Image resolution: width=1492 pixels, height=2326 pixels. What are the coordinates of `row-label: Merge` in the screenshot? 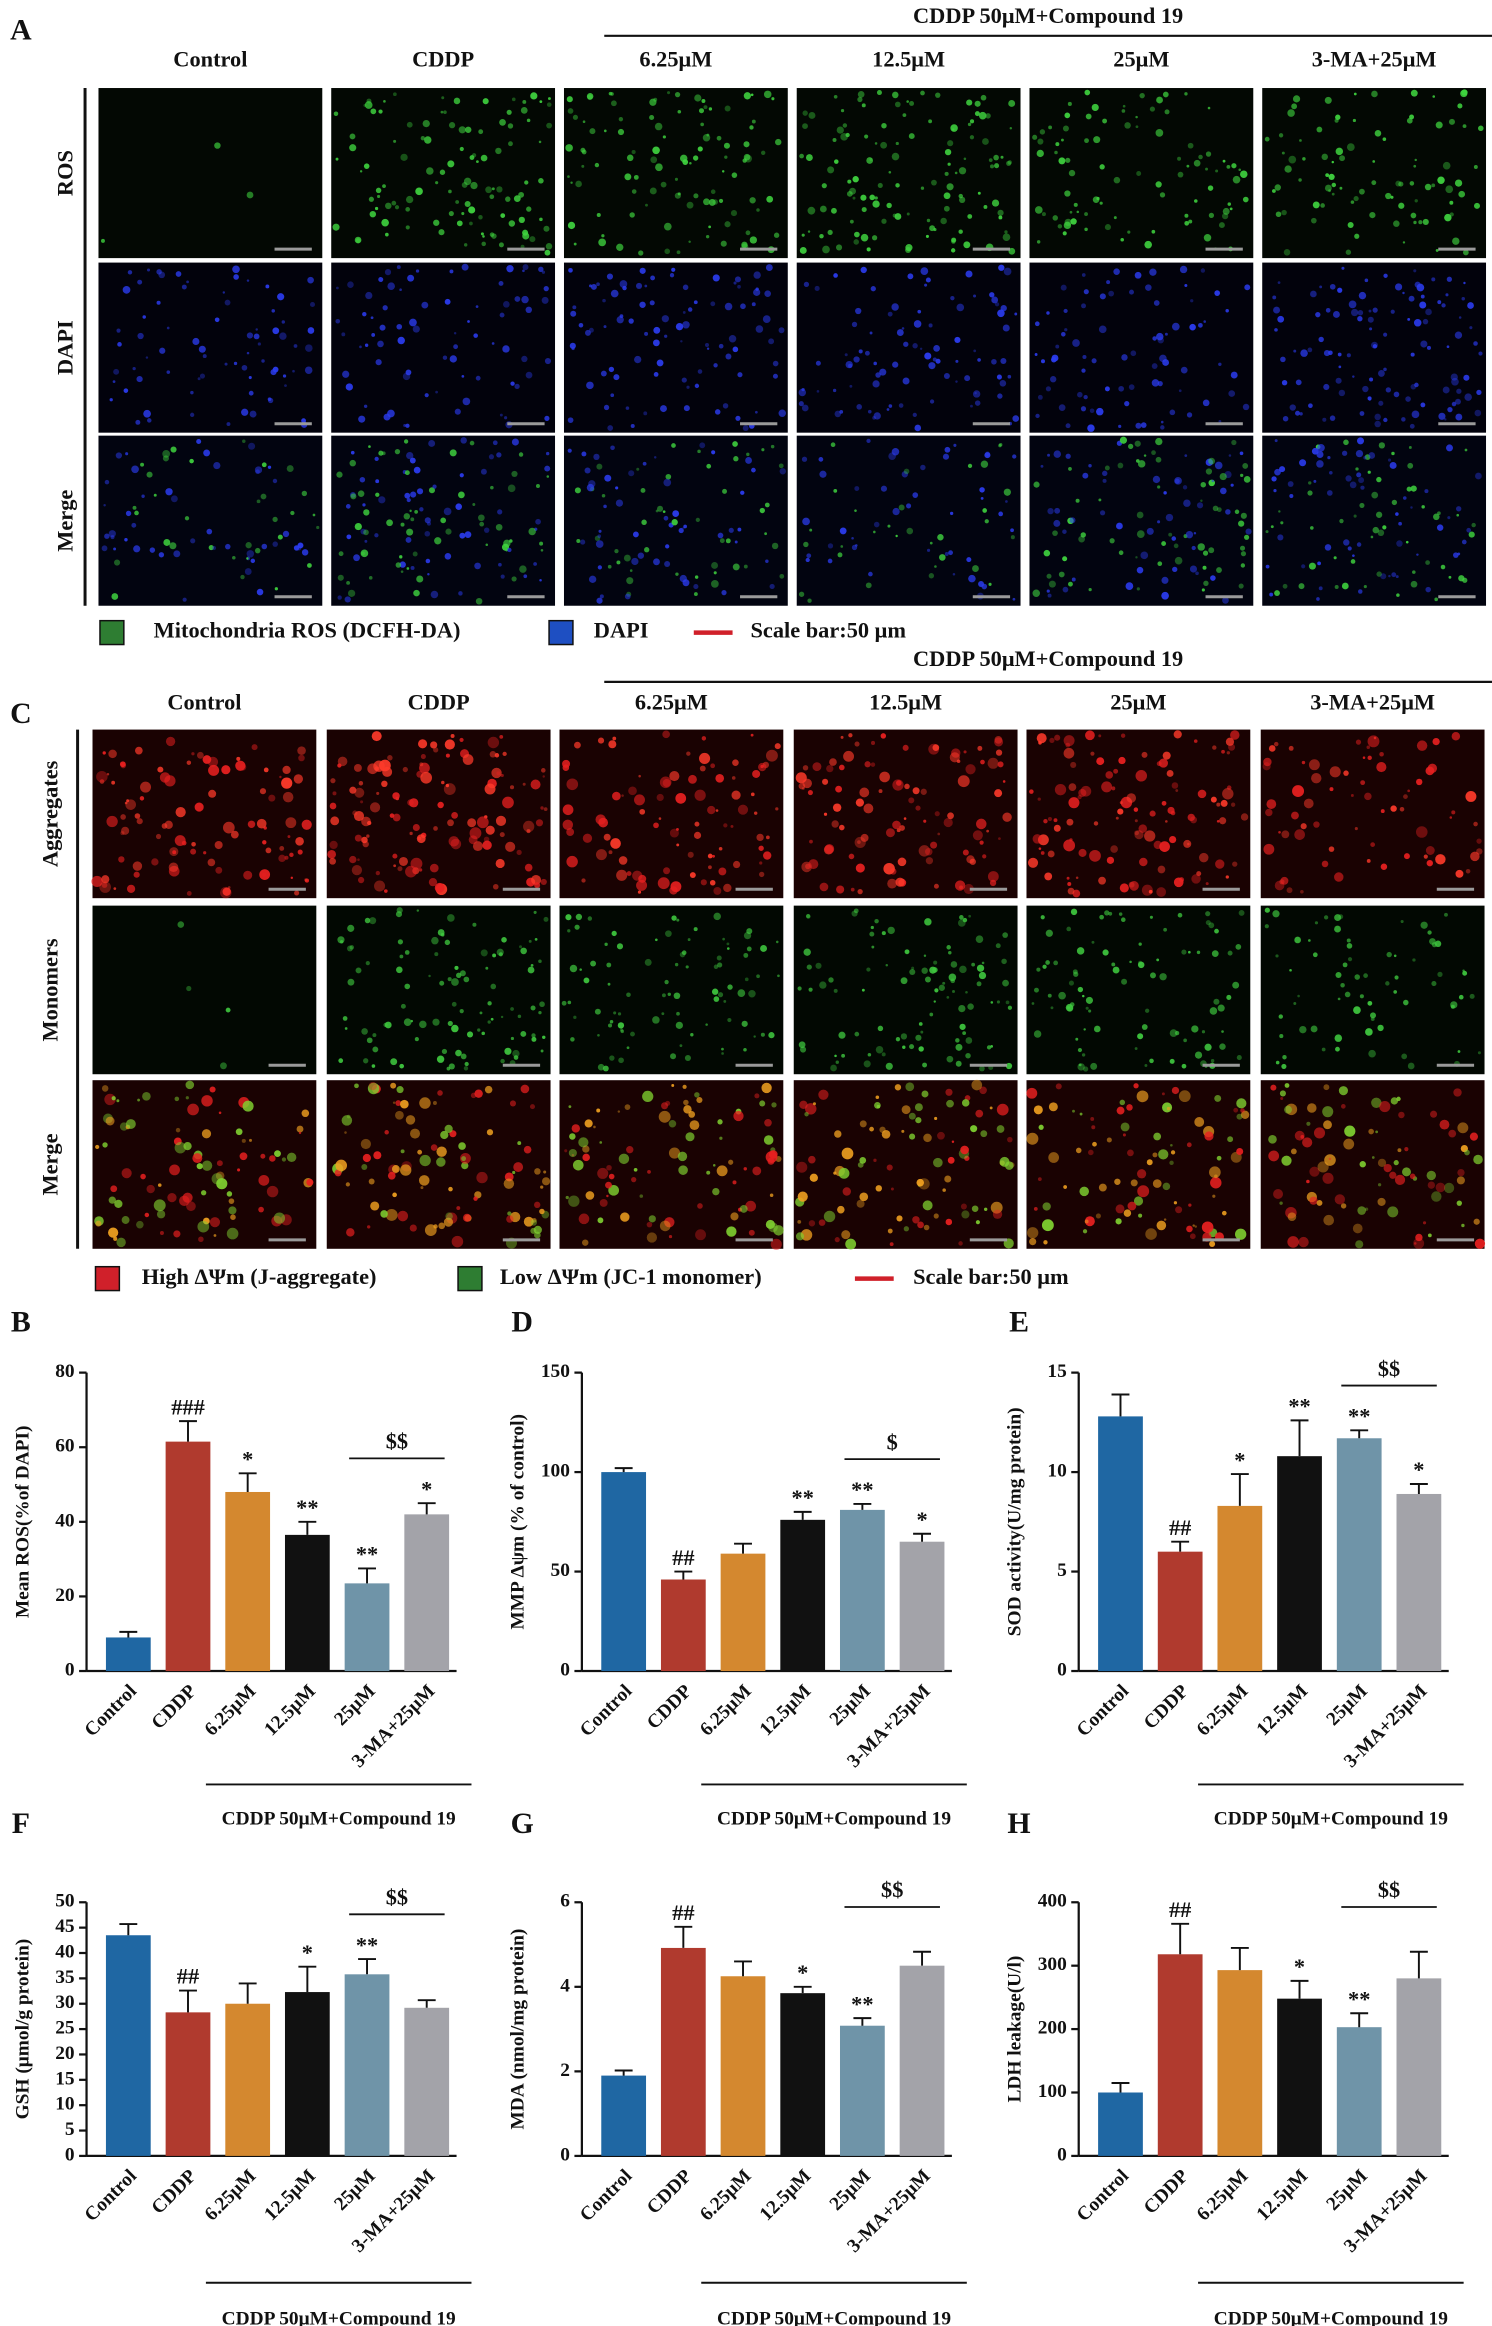 It's located at (49, 1164).